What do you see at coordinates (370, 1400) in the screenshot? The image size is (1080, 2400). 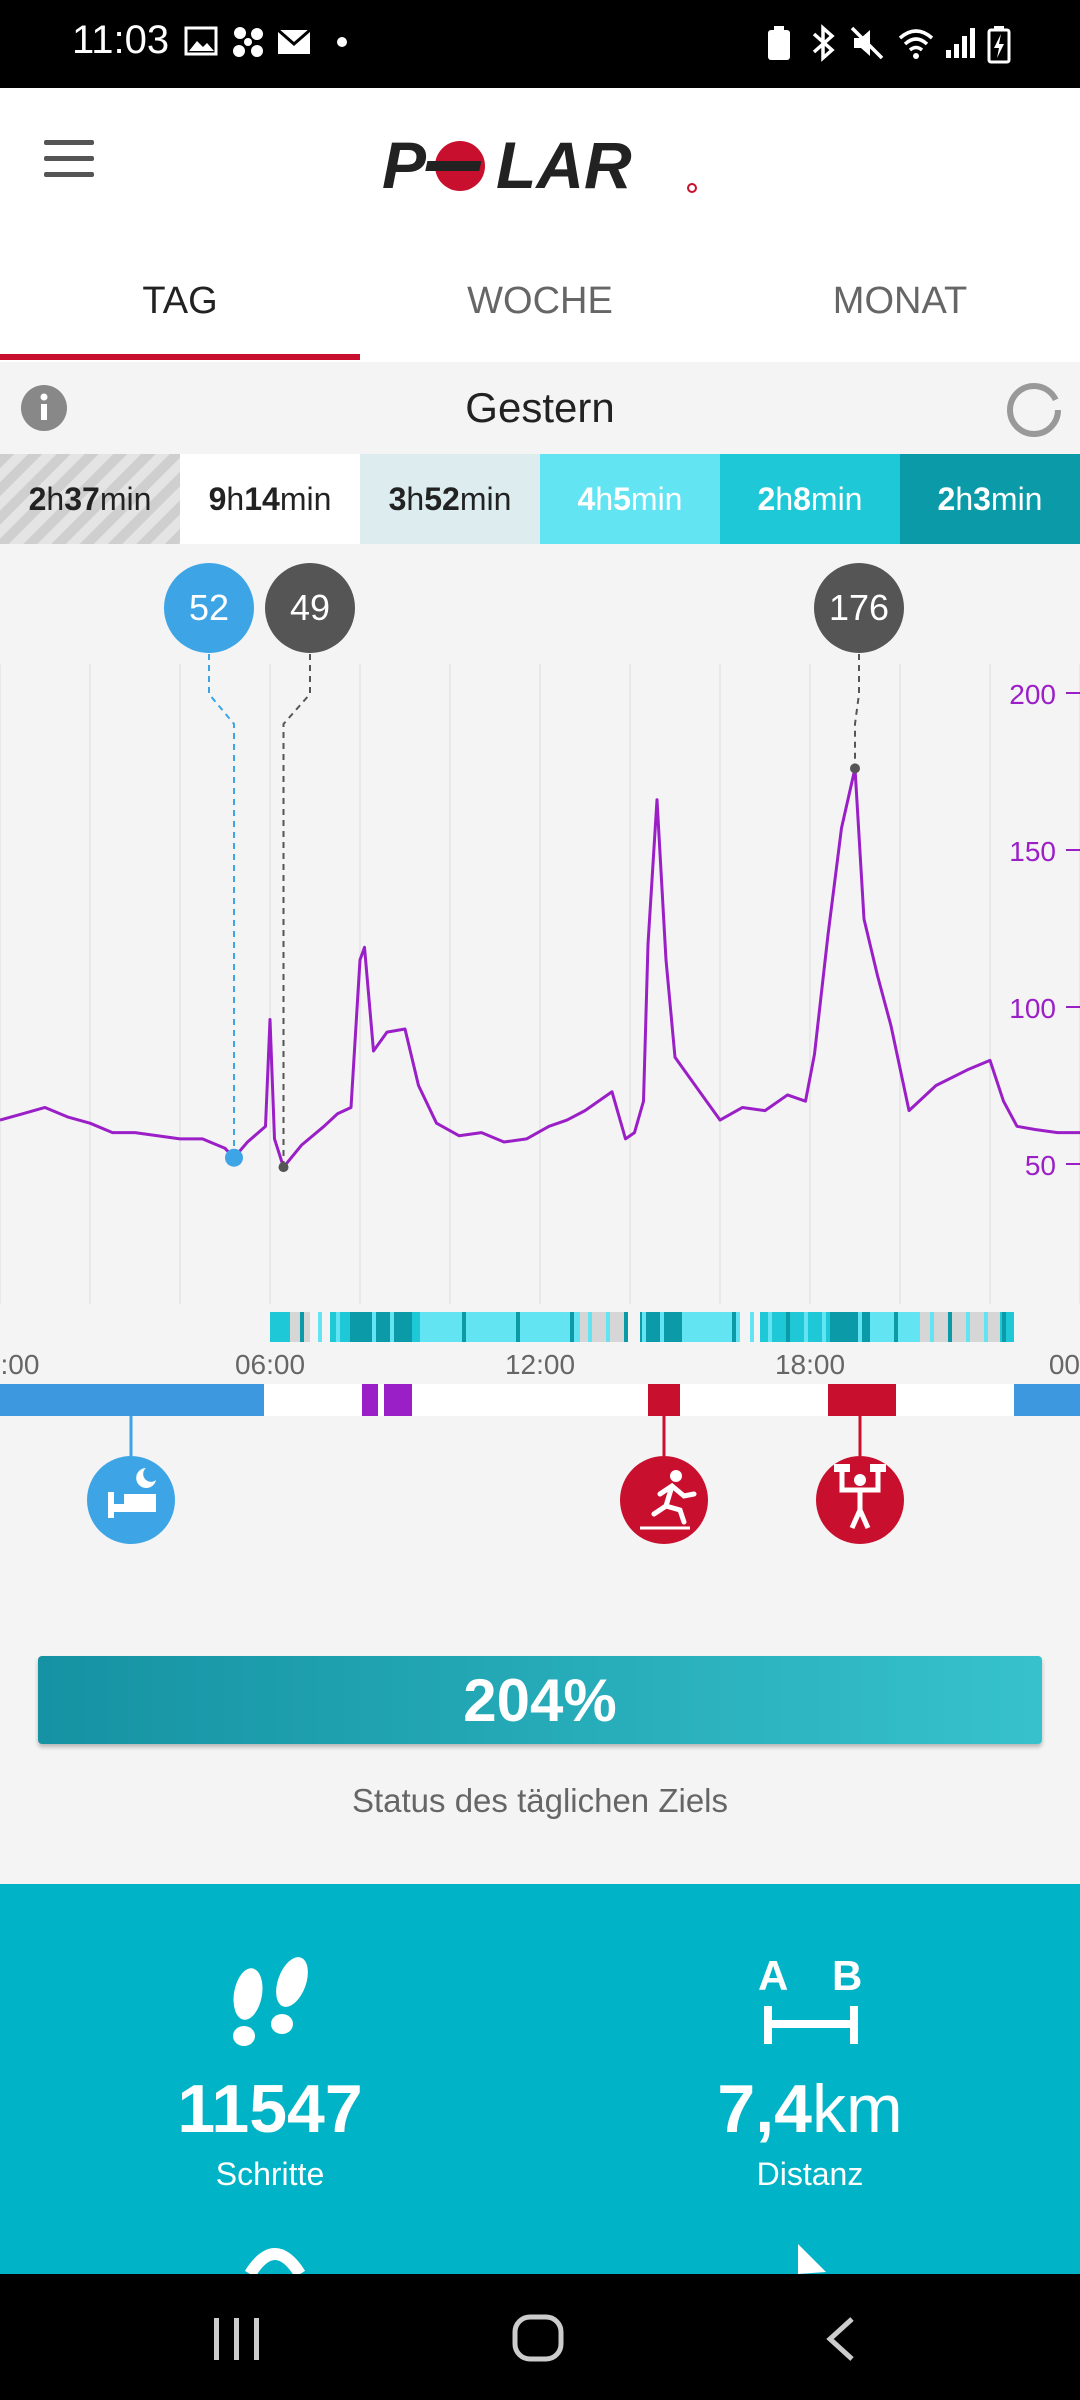 I see `timeline-activity-block` at bounding box center [370, 1400].